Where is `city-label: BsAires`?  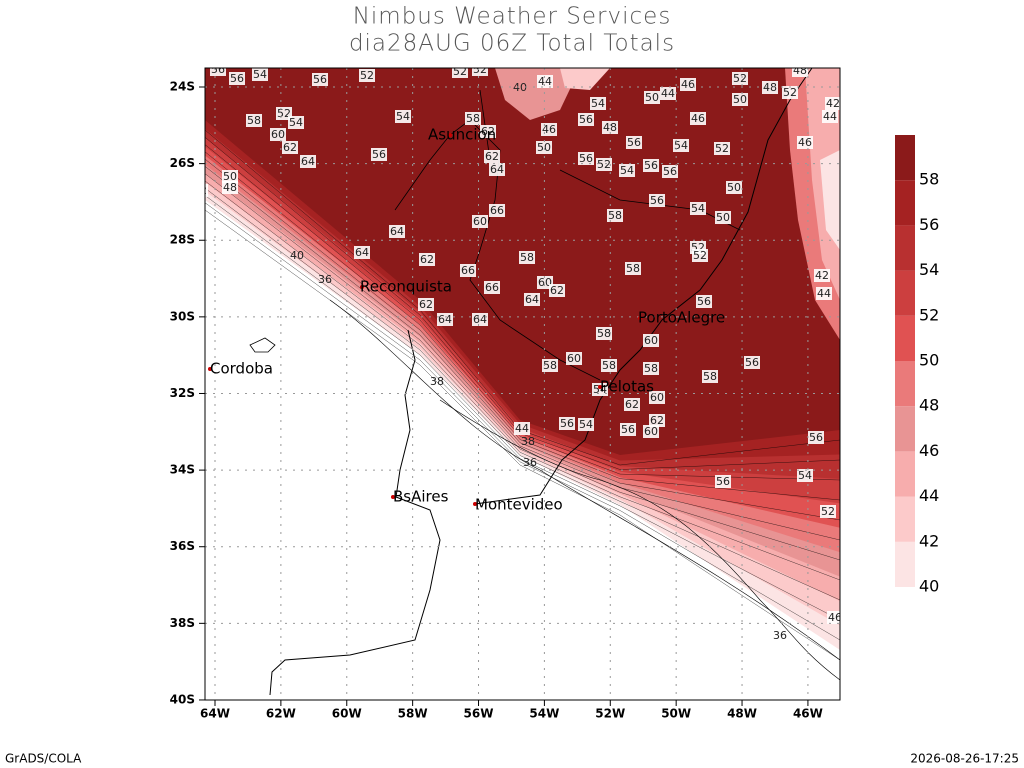
city-label: BsAires is located at coordinates (421, 497).